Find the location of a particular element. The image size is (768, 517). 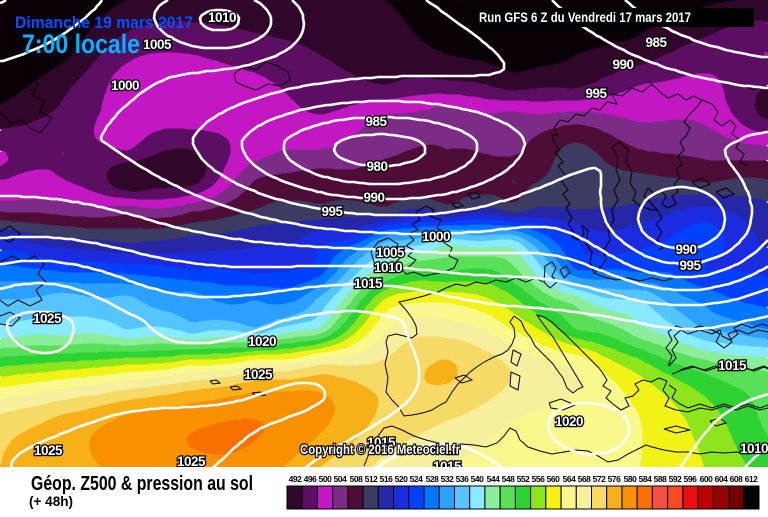

svg-text: Copyright © 2016 Meteociel.fr is located at coordinates (380, 449).